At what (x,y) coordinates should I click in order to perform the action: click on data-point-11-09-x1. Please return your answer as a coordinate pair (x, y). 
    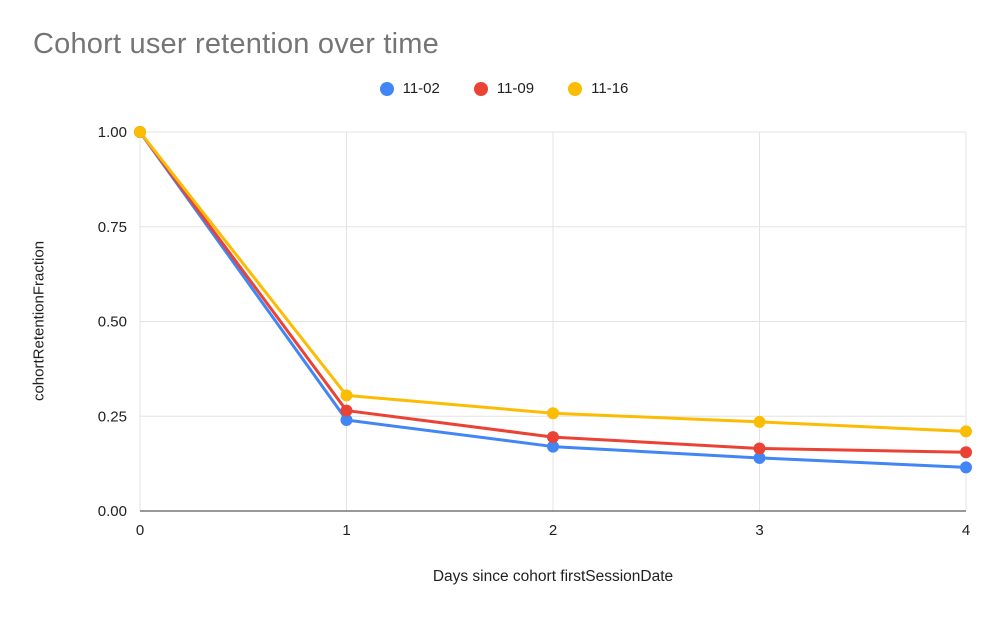
    Looking at the image, I should click on (346, 410).